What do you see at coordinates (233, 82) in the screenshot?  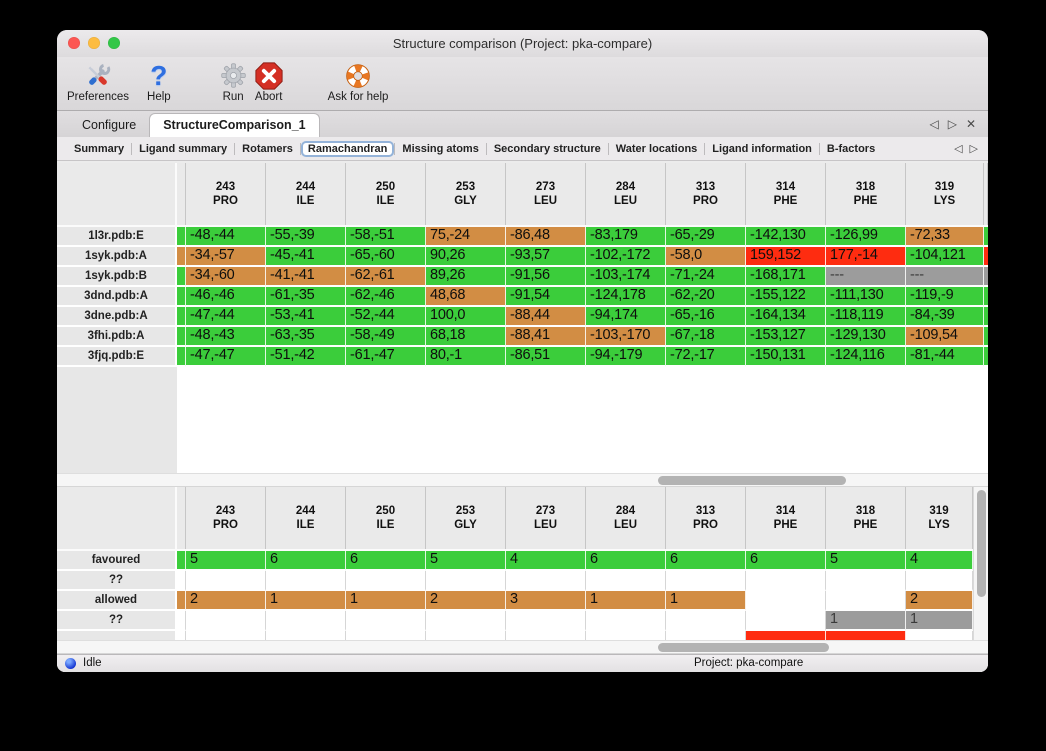 I see `run-button: Run` at bounding box center [233, 82].